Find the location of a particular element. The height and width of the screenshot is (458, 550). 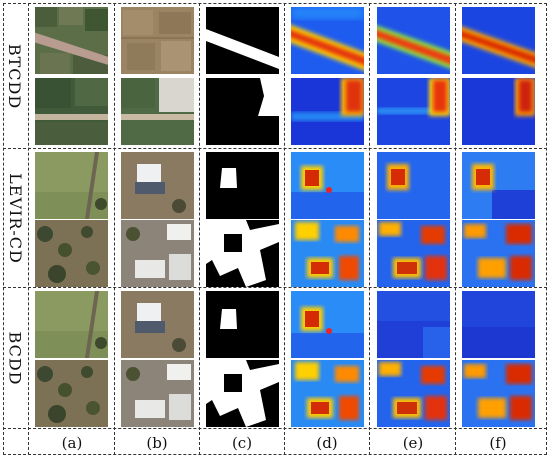

heatmap-r3-d is located at coordinates (327, 185).